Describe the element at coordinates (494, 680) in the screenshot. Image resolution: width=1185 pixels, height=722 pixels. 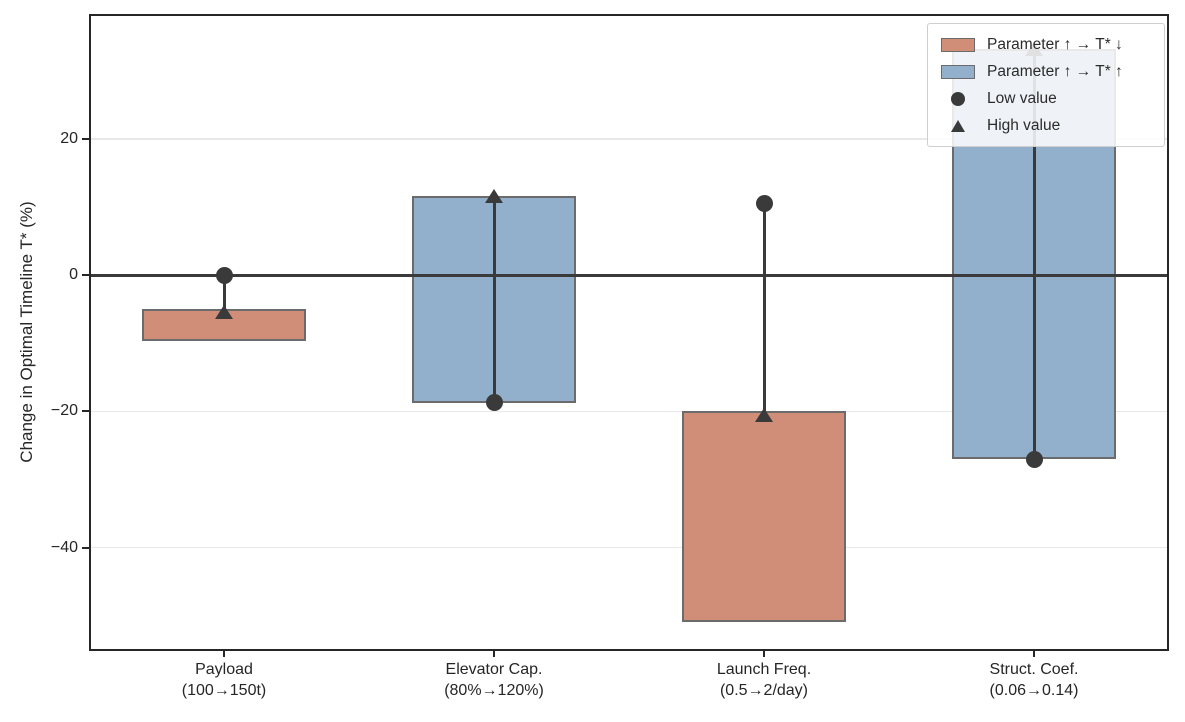
I see `x-tick-label: Elevator Cap. (80%→120%)` at that location.